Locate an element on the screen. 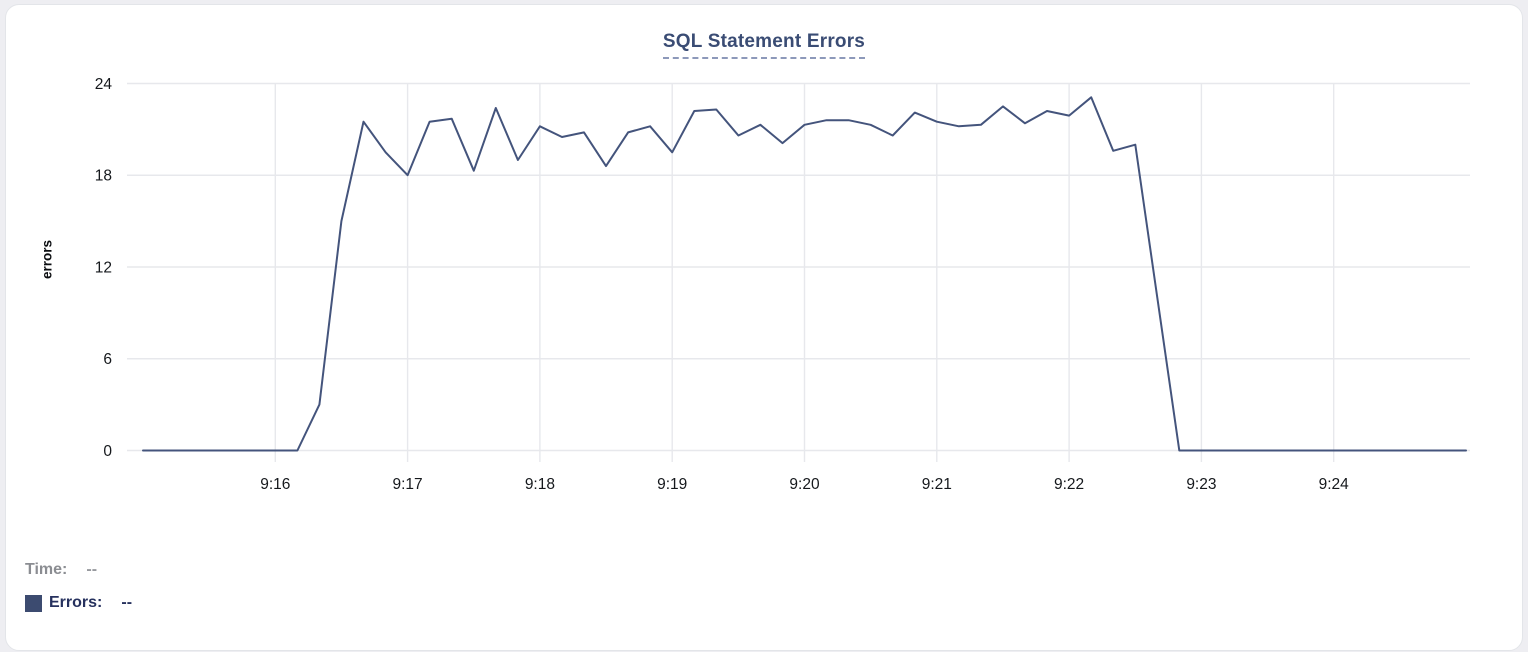  x-tick-label: 9:23 is located at coordinates (1201, 484).